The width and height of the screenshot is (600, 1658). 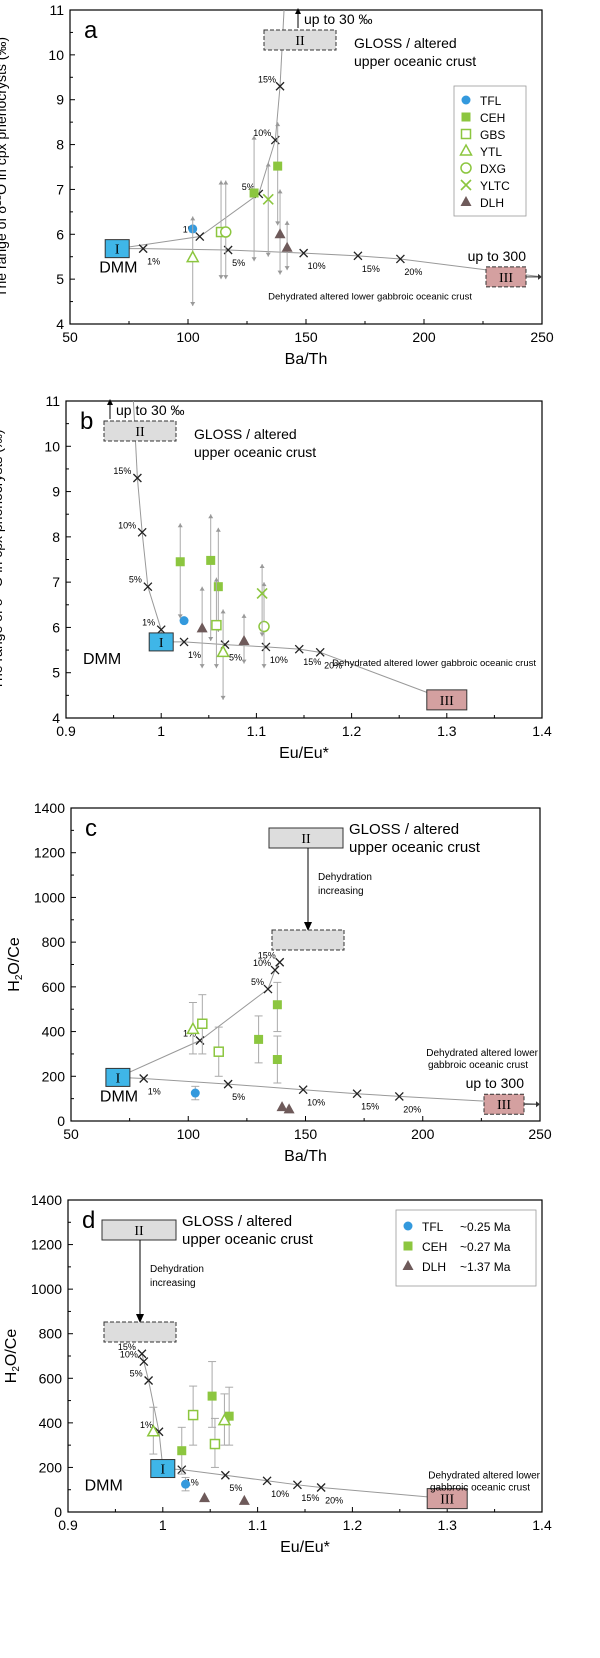 What do you see at coordinates (161, 643) in the screenshot?
I see `endmember-I-label: I` at bounding box center [161, 643].